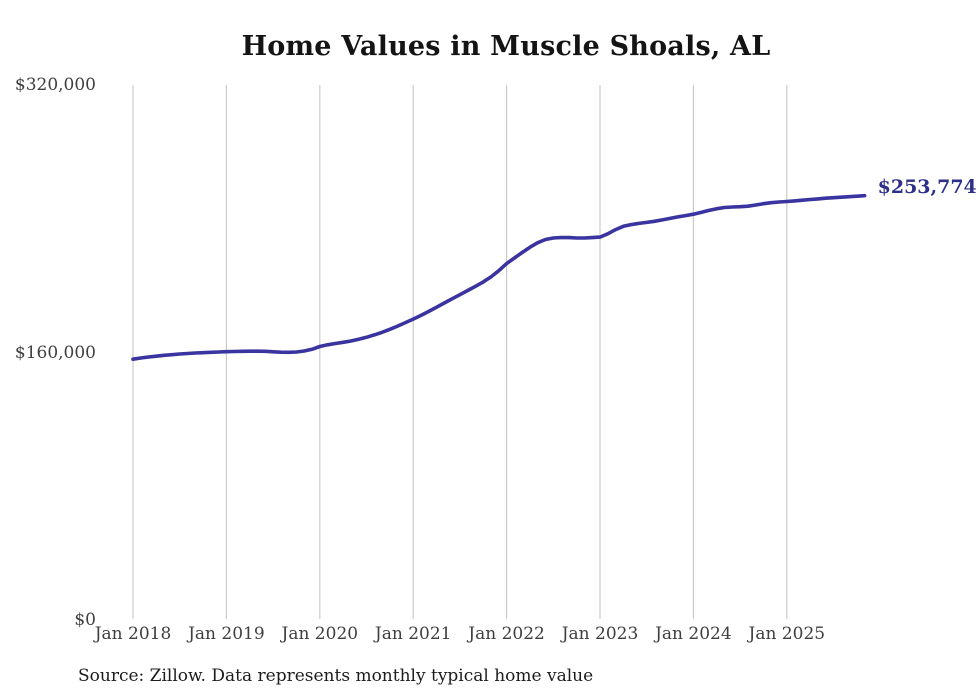 The height and width of the screenshot is (699, 980). Describe the element at coordinates (506, 46) in the screenshot. I see `chart-title: Home Values in Muscle Shoals, AL` at that location.